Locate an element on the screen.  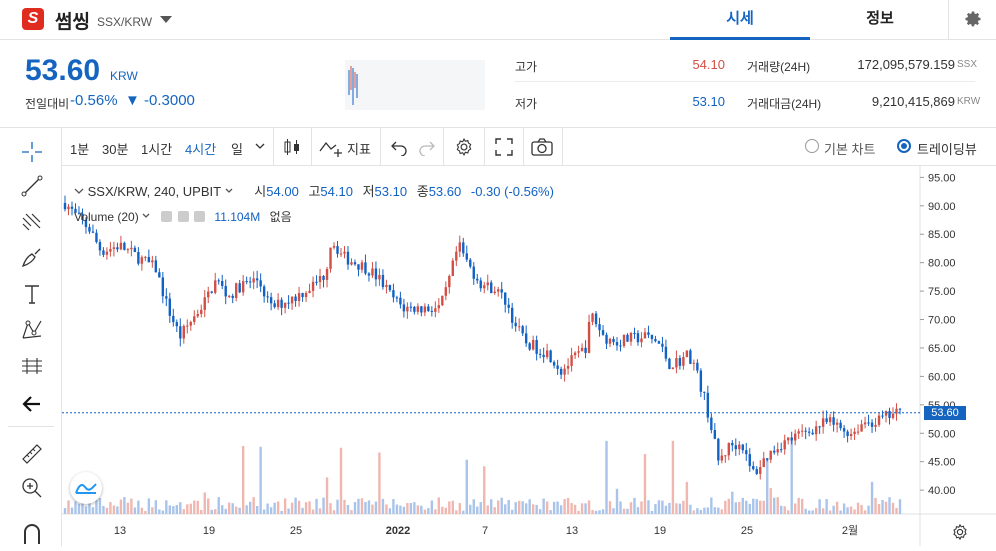
indicators-icon is located at coordinates (331, 147).